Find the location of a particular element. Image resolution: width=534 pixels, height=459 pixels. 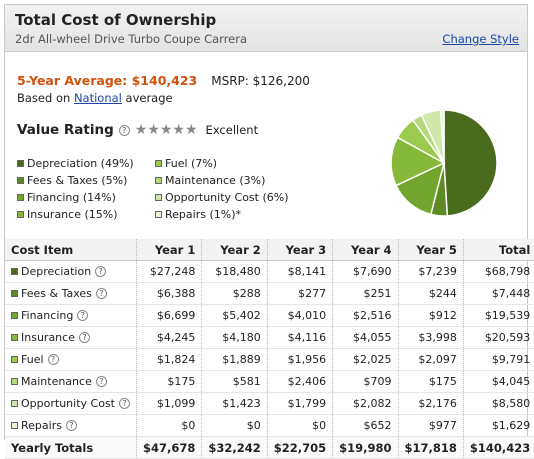

based-on-text: Based on National average is located at coordinates (95, 98).